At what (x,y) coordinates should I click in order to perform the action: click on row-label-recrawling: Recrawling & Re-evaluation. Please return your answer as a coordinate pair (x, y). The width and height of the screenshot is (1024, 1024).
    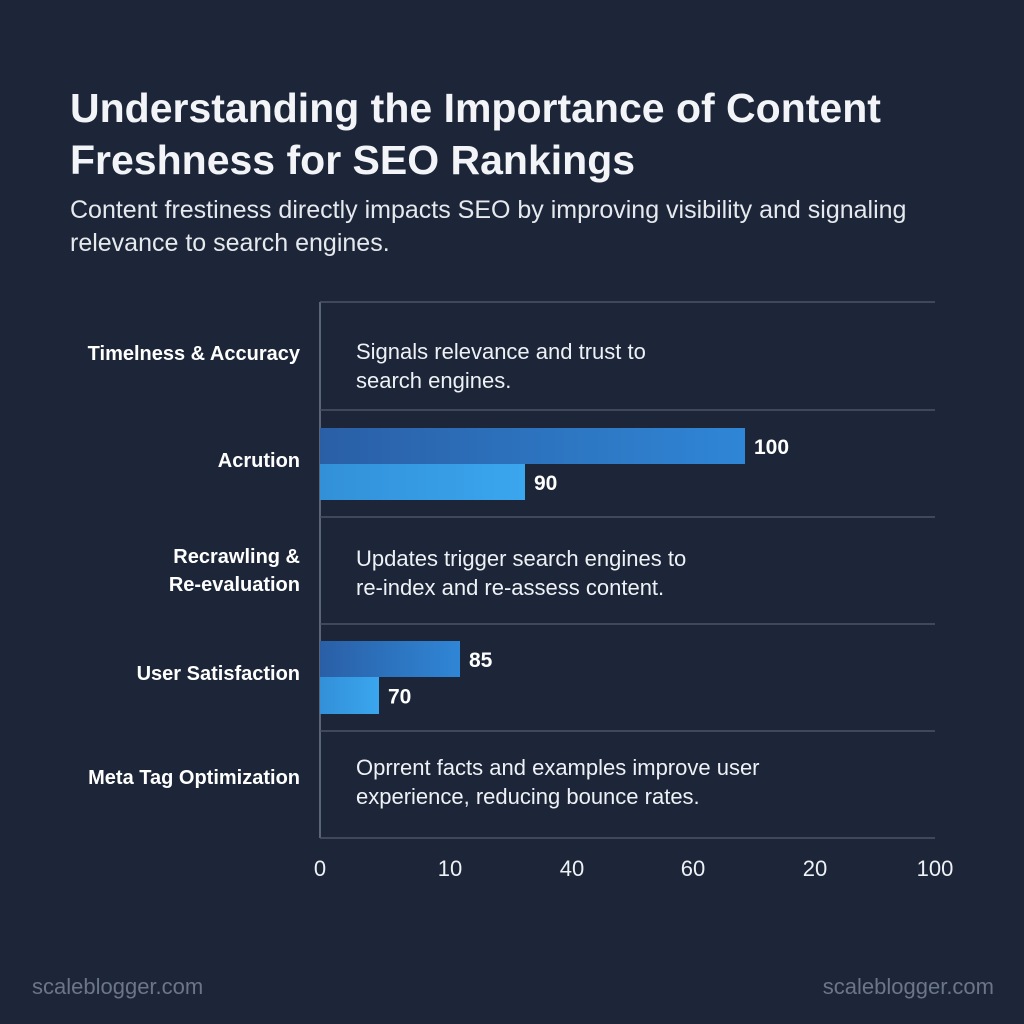
    Looking at the image, I should click on (234, 571).